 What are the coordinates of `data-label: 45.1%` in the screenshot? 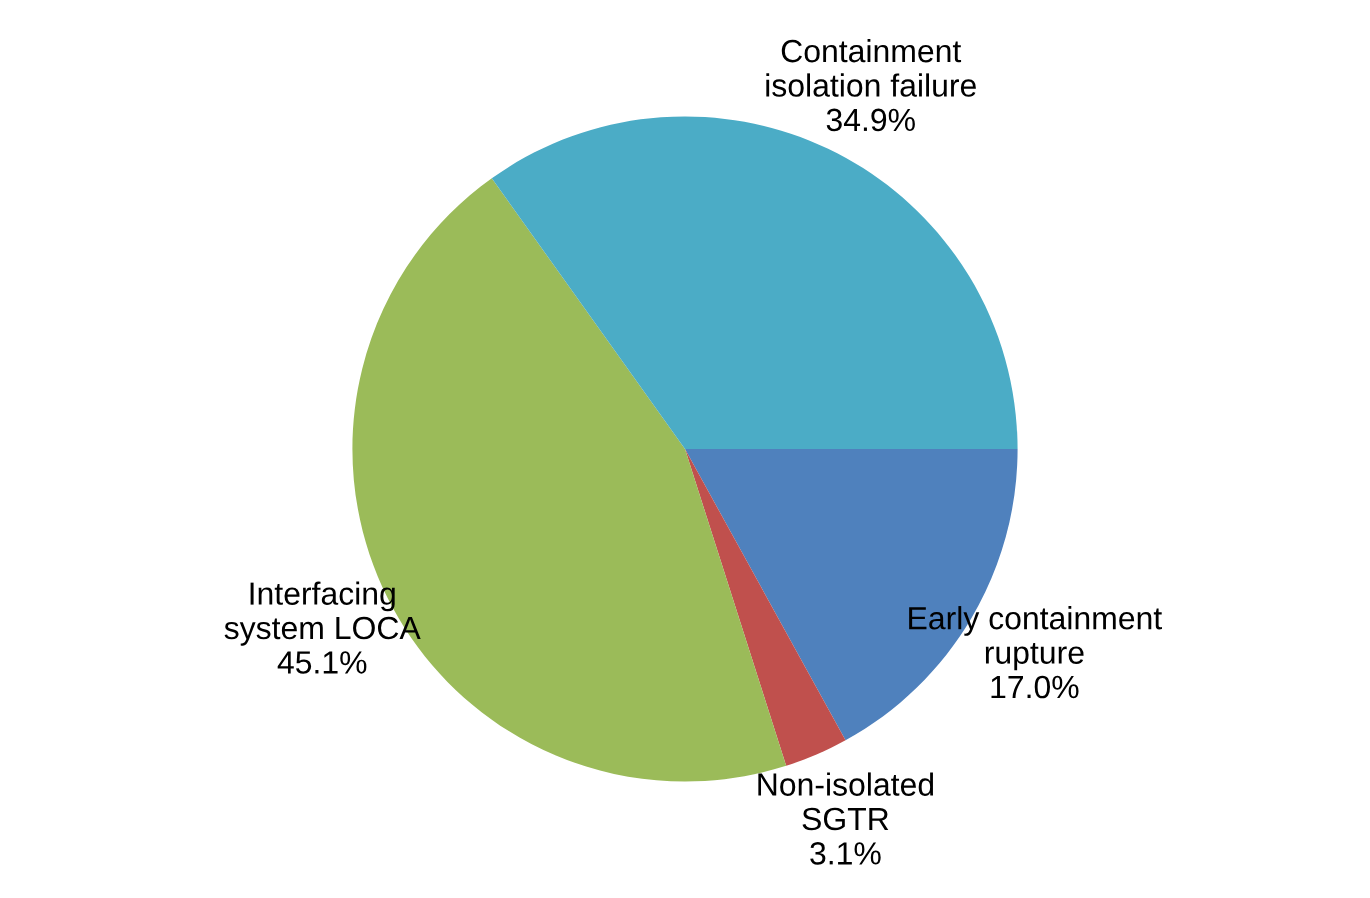 It's located at (322, 662).